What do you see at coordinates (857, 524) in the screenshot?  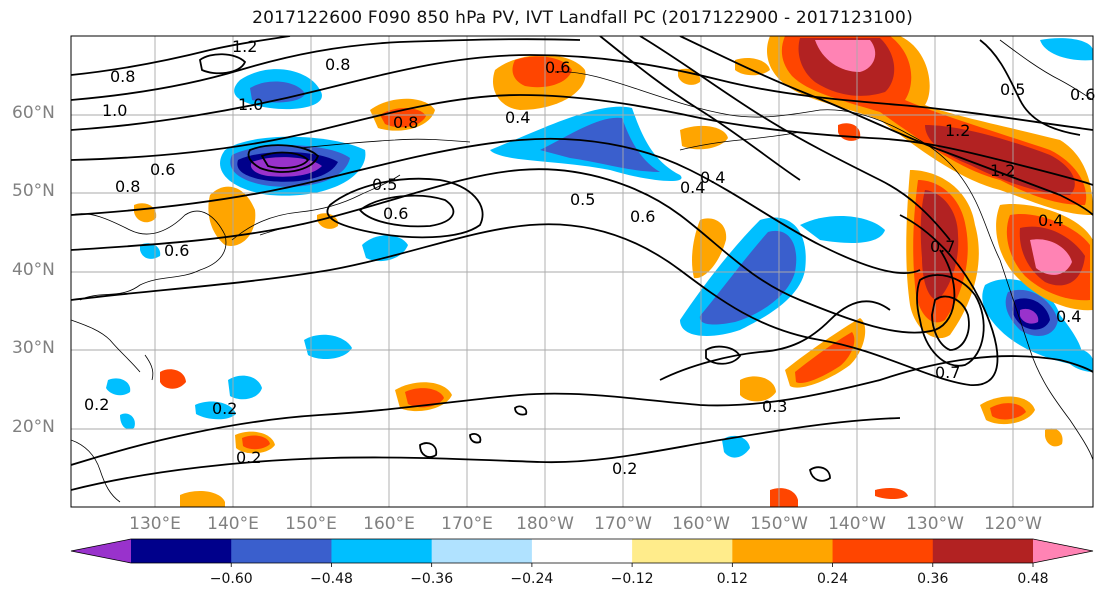 I see `lon-label-140w: 140°W` at bounding box center [857, 524].